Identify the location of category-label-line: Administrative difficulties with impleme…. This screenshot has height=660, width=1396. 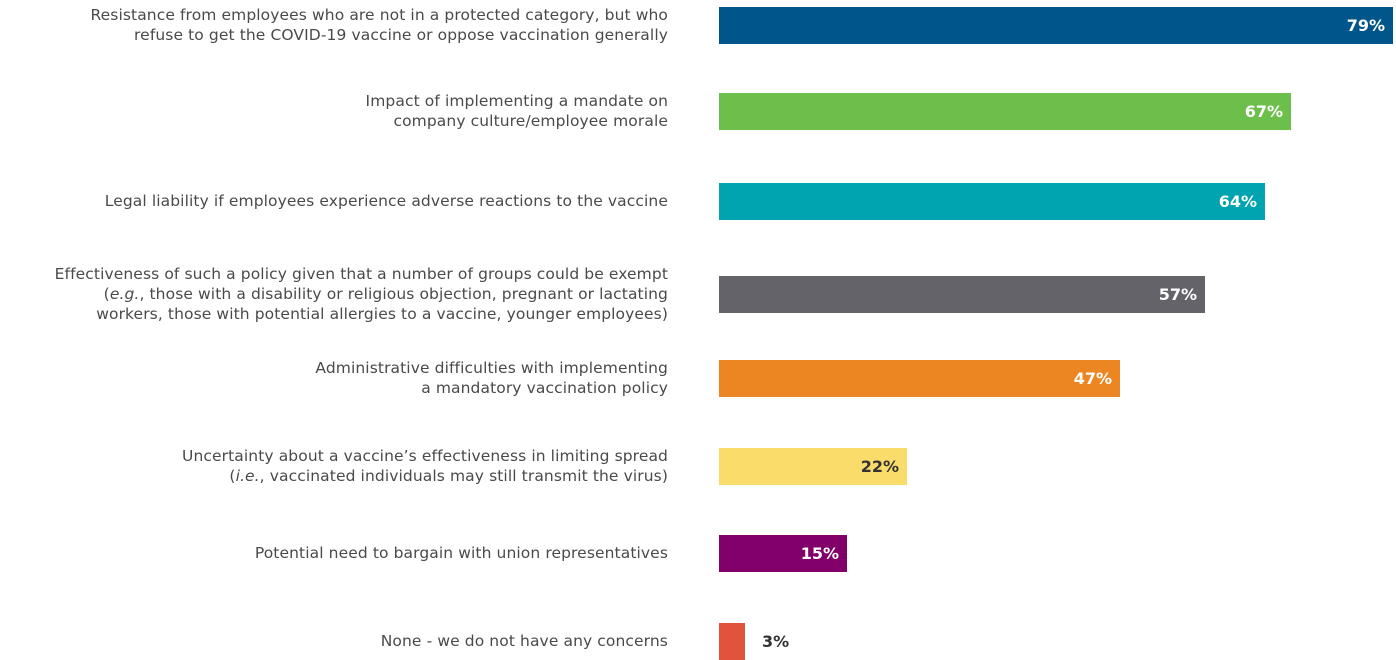
(491, 367).